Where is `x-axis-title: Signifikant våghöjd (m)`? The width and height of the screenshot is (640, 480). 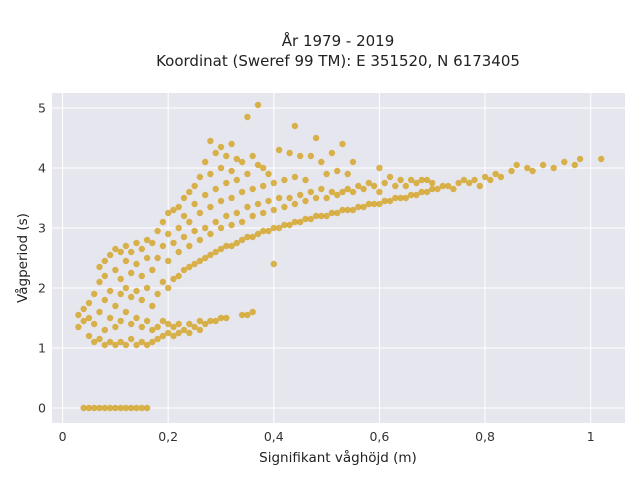 x-axis-title: Signifikant våghöjd (m) is located at coordinates (338, 457).